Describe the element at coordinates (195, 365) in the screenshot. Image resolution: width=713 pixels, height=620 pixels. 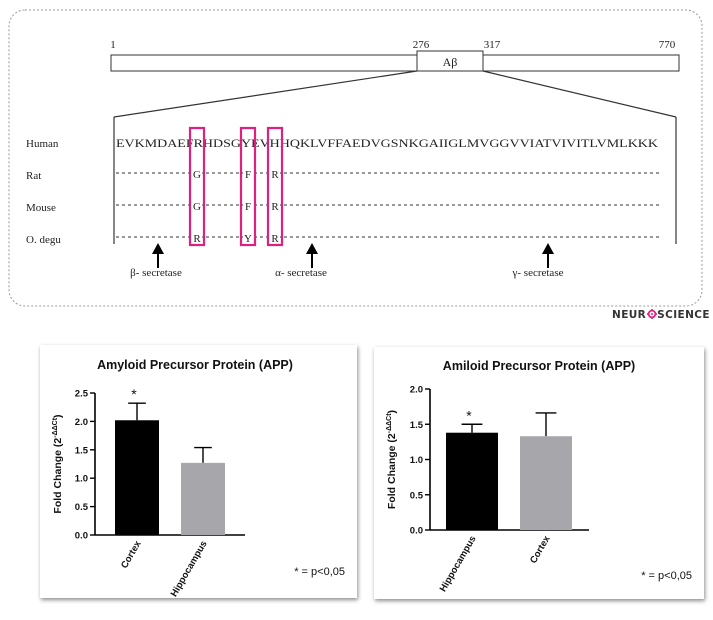
I see `chart-title: Amyloid Precursor Protein (APP)` at that location.